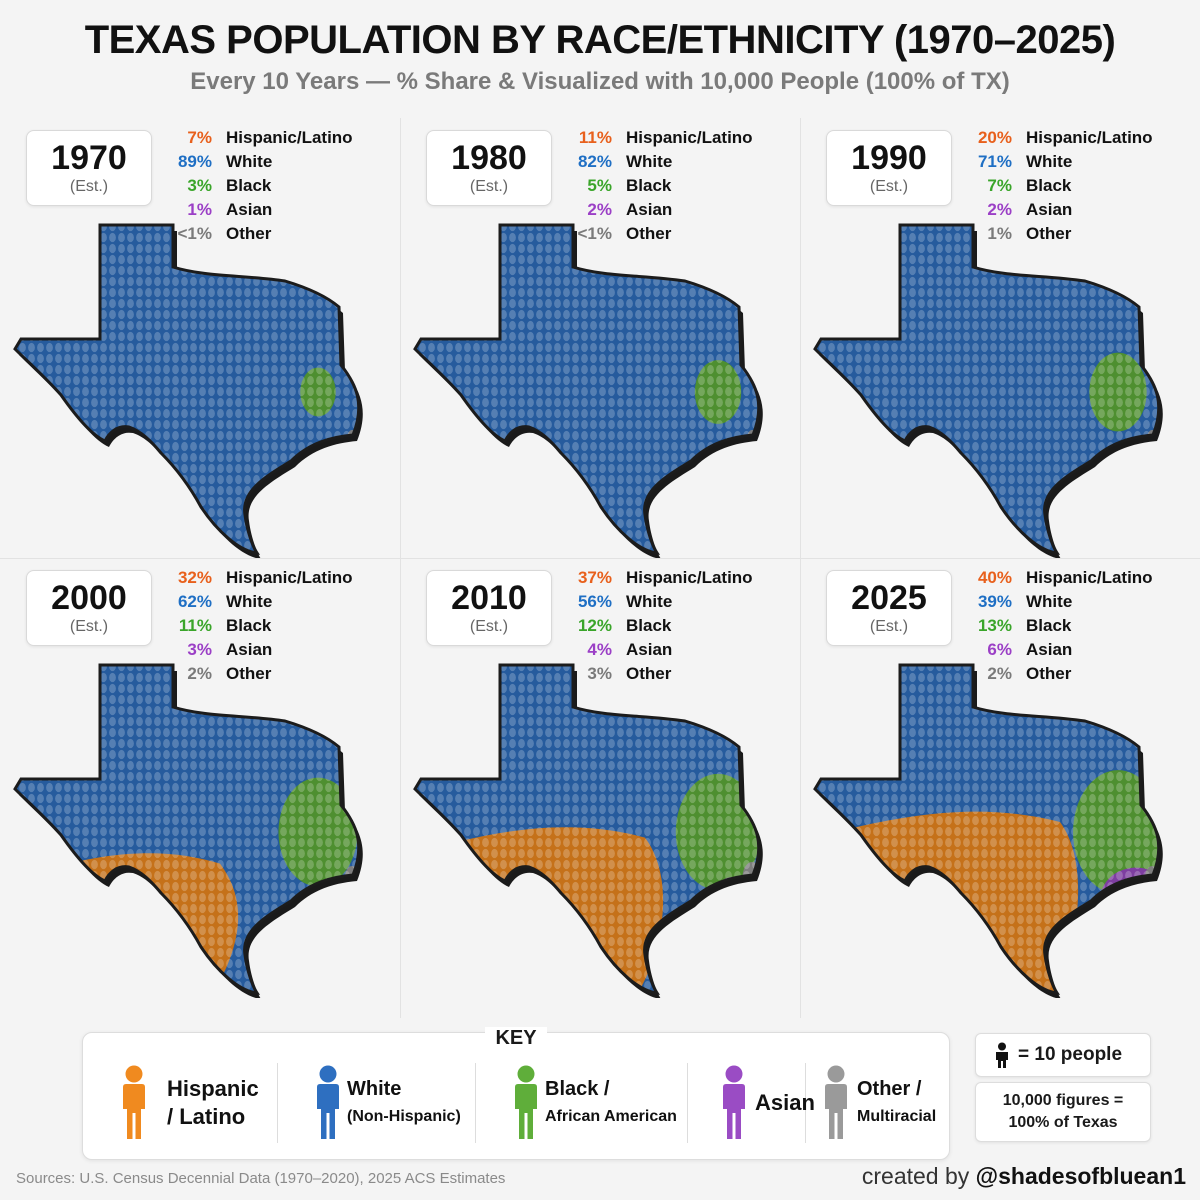  Describe the element at coordinates (389, 1103) in the screenshot. I see `key-item-white: White (Non-Hispanic)` at that location.